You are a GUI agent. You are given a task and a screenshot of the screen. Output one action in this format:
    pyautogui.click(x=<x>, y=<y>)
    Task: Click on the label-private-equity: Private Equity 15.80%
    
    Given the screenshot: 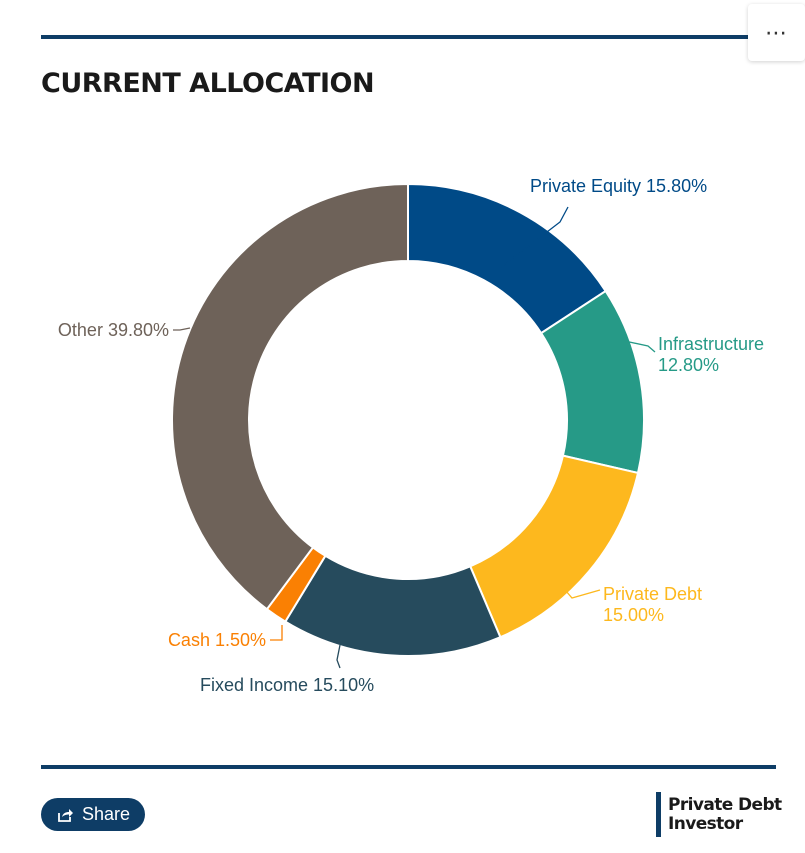 What is the action you would take?
    pyautogui.click(x=618, y=186)
    